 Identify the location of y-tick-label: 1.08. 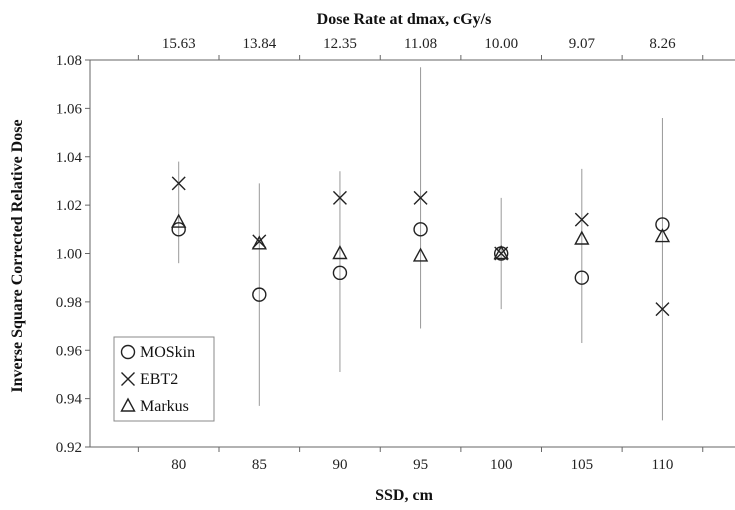
(69, 61).